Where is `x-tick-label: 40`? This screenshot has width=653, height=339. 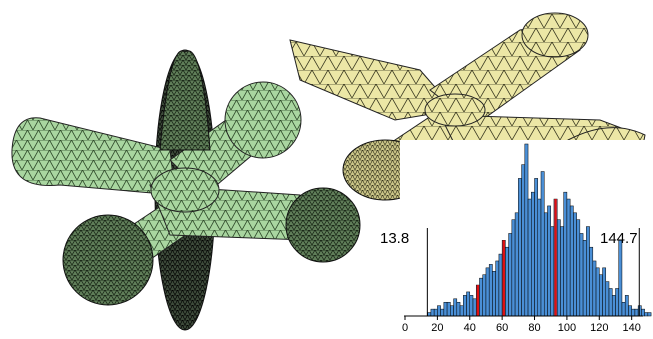 x-tick-label: 40 is located at coordinates (470, 328).